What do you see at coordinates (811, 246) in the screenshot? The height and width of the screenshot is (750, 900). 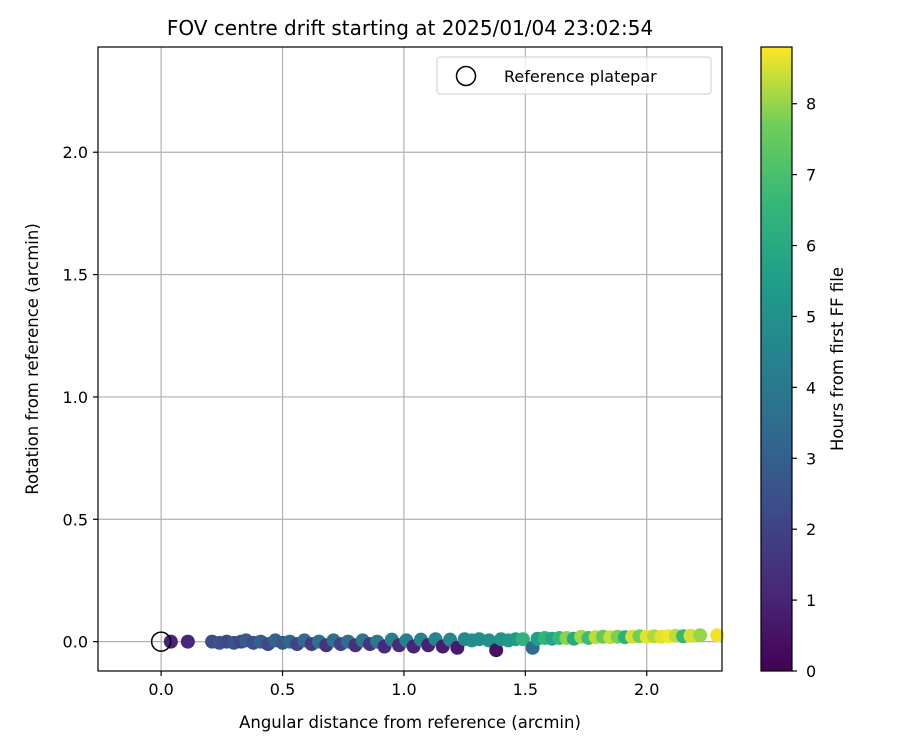 I see `colorbar-tick-label-6: 6` at bounding box center [811, 246].